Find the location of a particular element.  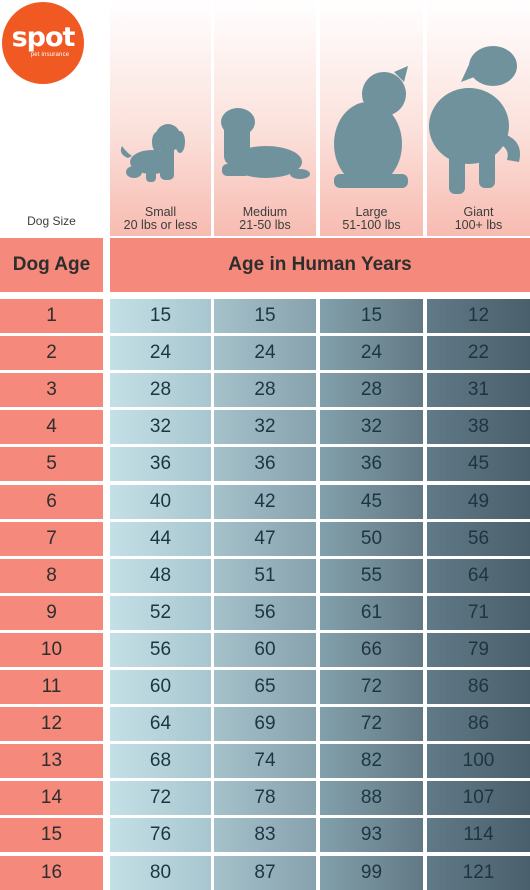

dog-age-cell: 1 is located at coordinates (51, 316).